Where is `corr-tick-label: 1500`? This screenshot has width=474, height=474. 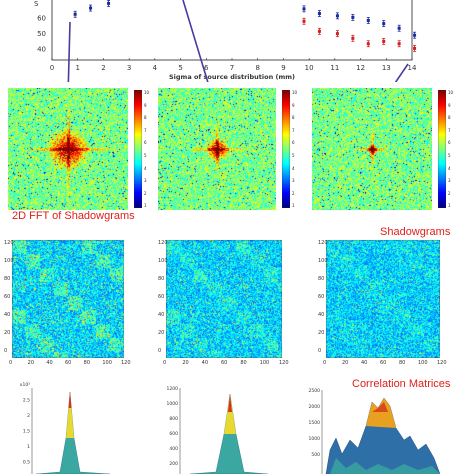 corr-tick-label: 1500 is located at coordinates (315, 423).